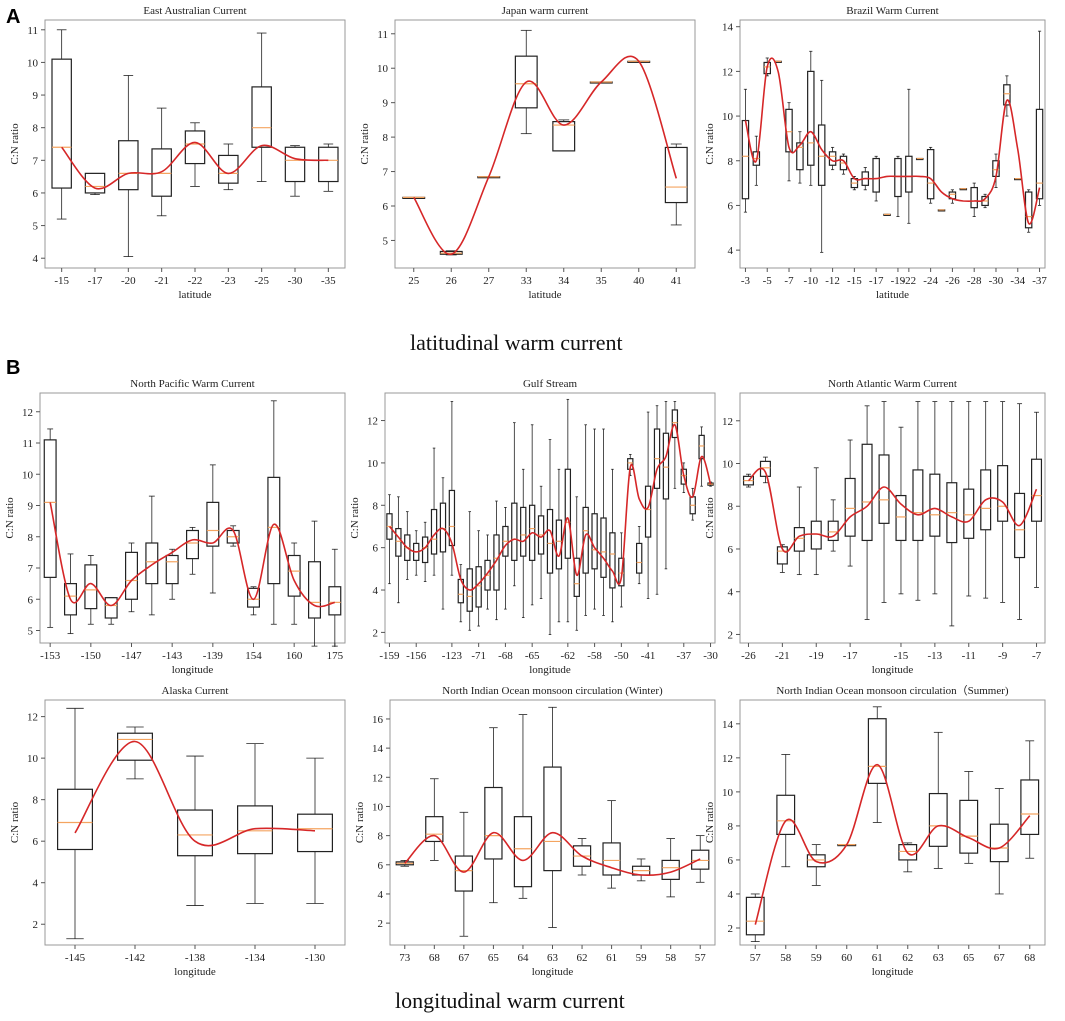 The width and height of the screenshot is (1065, 1021). Describe the element at coordinates (253, 656) in the screenshot. I see `x-tick-label: 154` at that location.